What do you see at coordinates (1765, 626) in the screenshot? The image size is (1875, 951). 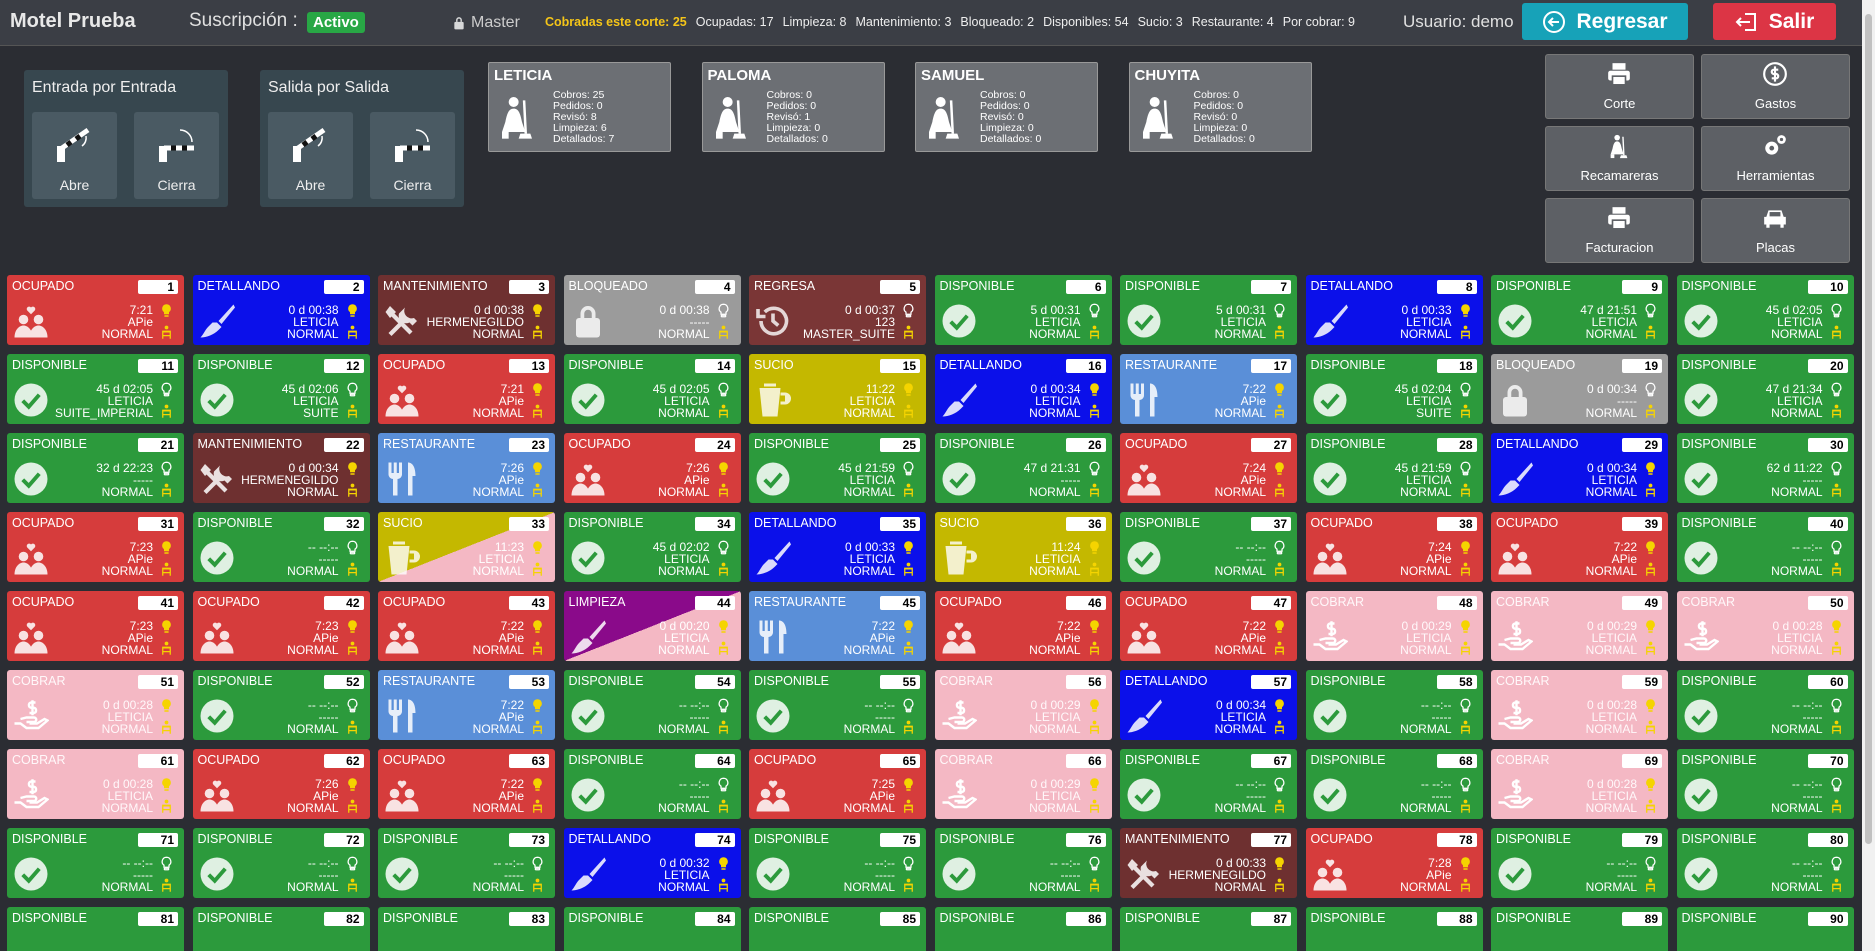 I see `room-card: COBRAR 50 0 d 00:28 LETICIA NORMAL` at bounding box center [1765, 626].